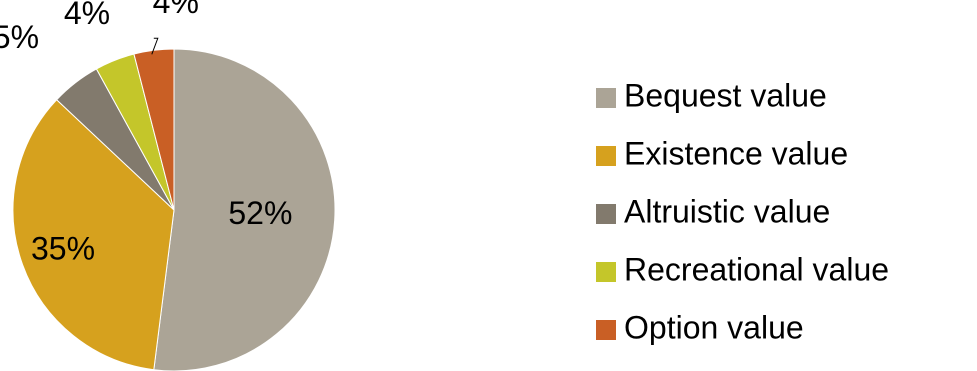  I want to click on slice-label-recreational-value: 4%, so click(87, 15).